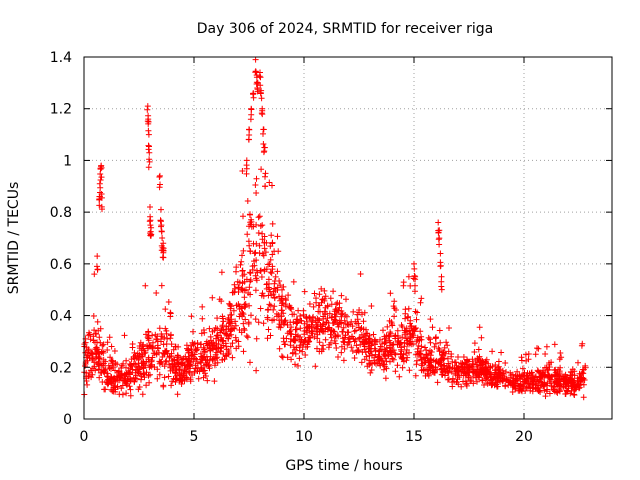 The image size is (640, 480). What do you see at coordinates (84, 437) in the screenshot?
I see `x-tick-label: 0` at bounding box center [84, 437].